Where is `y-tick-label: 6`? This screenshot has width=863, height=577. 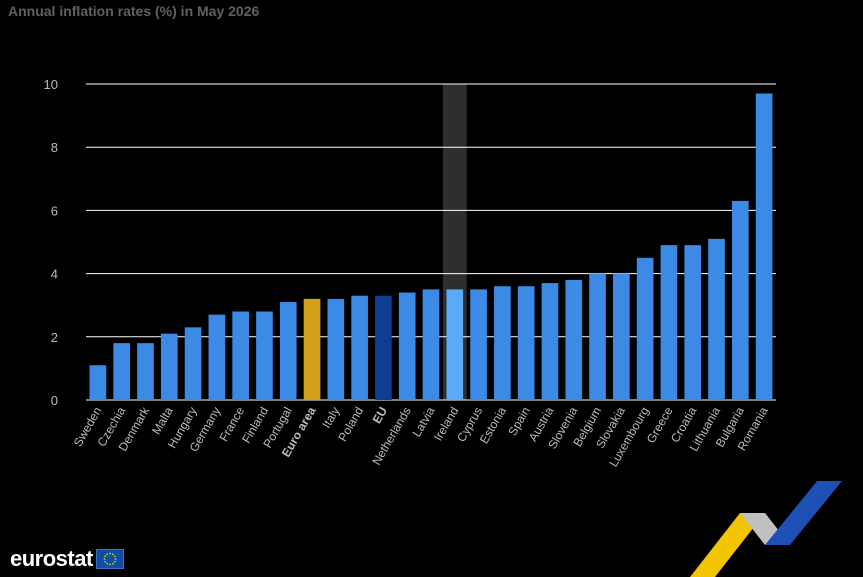
y-tick-label: 6 is located at coordinates (54, 210).